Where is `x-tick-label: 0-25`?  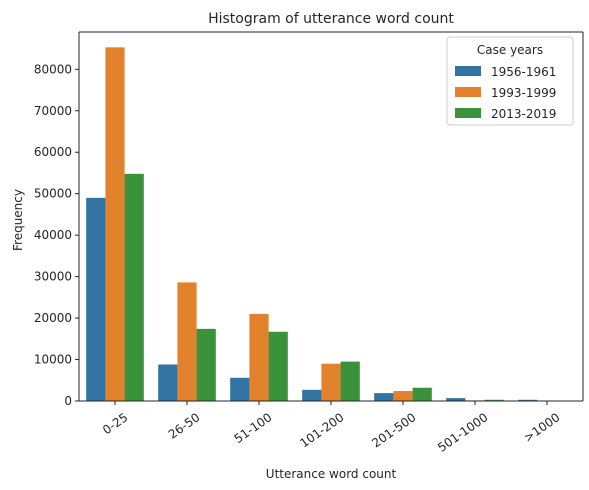
x-tick-label: 0-25 is located at coordinates (115, 423).